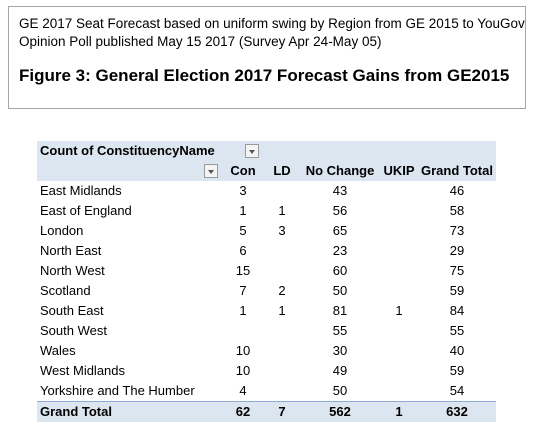  Describe the element at coordinates (243, 190) in the screenshot. I see `cell-con: 3` at that location.